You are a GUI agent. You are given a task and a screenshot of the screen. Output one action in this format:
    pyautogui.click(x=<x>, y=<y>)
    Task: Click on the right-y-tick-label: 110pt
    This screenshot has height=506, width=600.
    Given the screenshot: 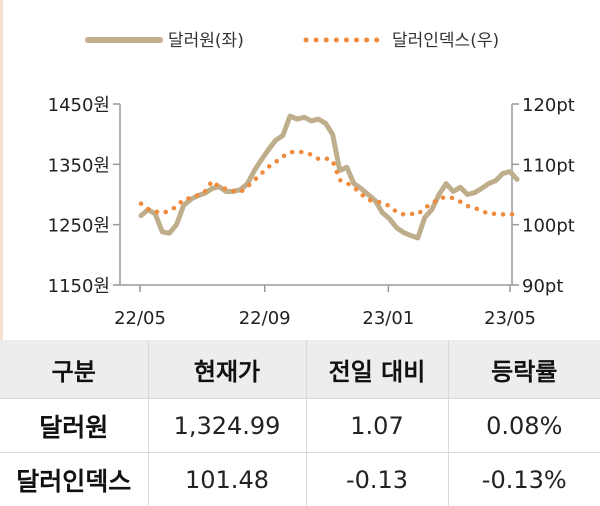 What is the action you would take?
    pyautogui.click(x=548, y=165)
    